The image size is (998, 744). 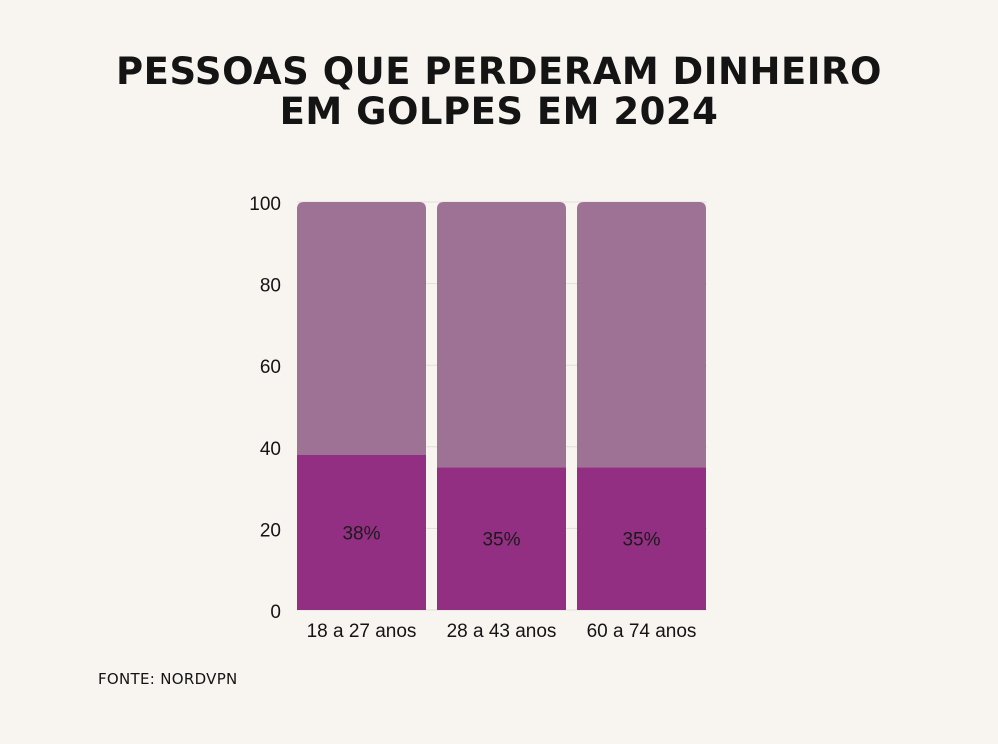 What do you see at coordinates (168, 679) in the screenshot?
I see `source-note: FONTE: NORDVPN` at bounding box center [168, 679].